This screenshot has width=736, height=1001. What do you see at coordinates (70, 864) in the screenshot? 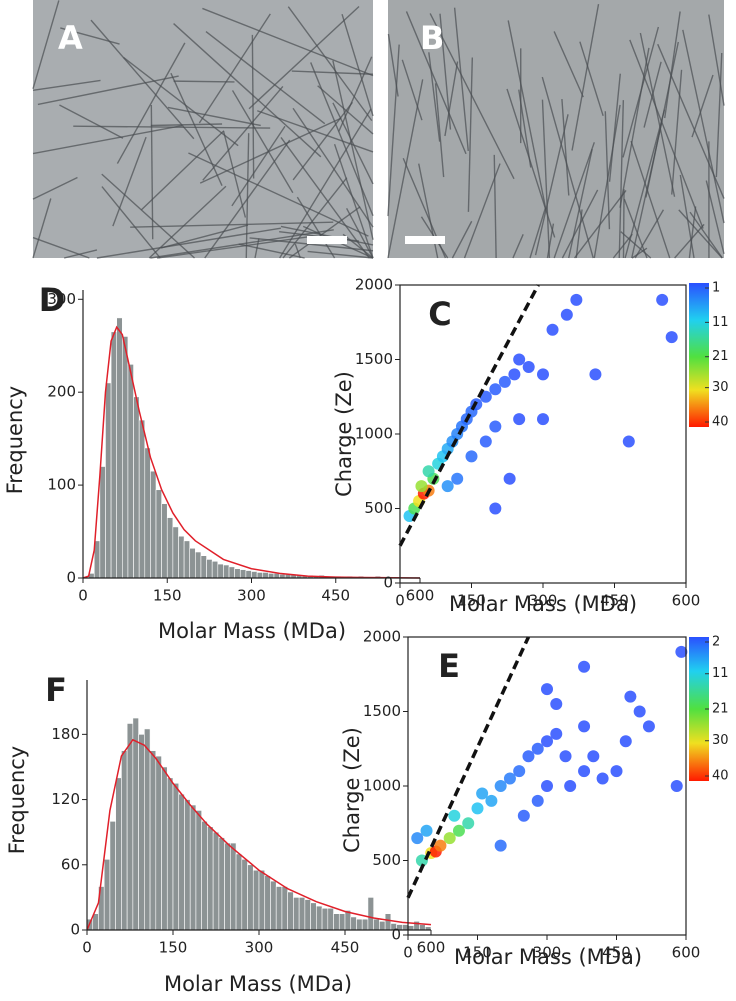
I see `y-tick-label: 60` at bounding box center [70, 864].